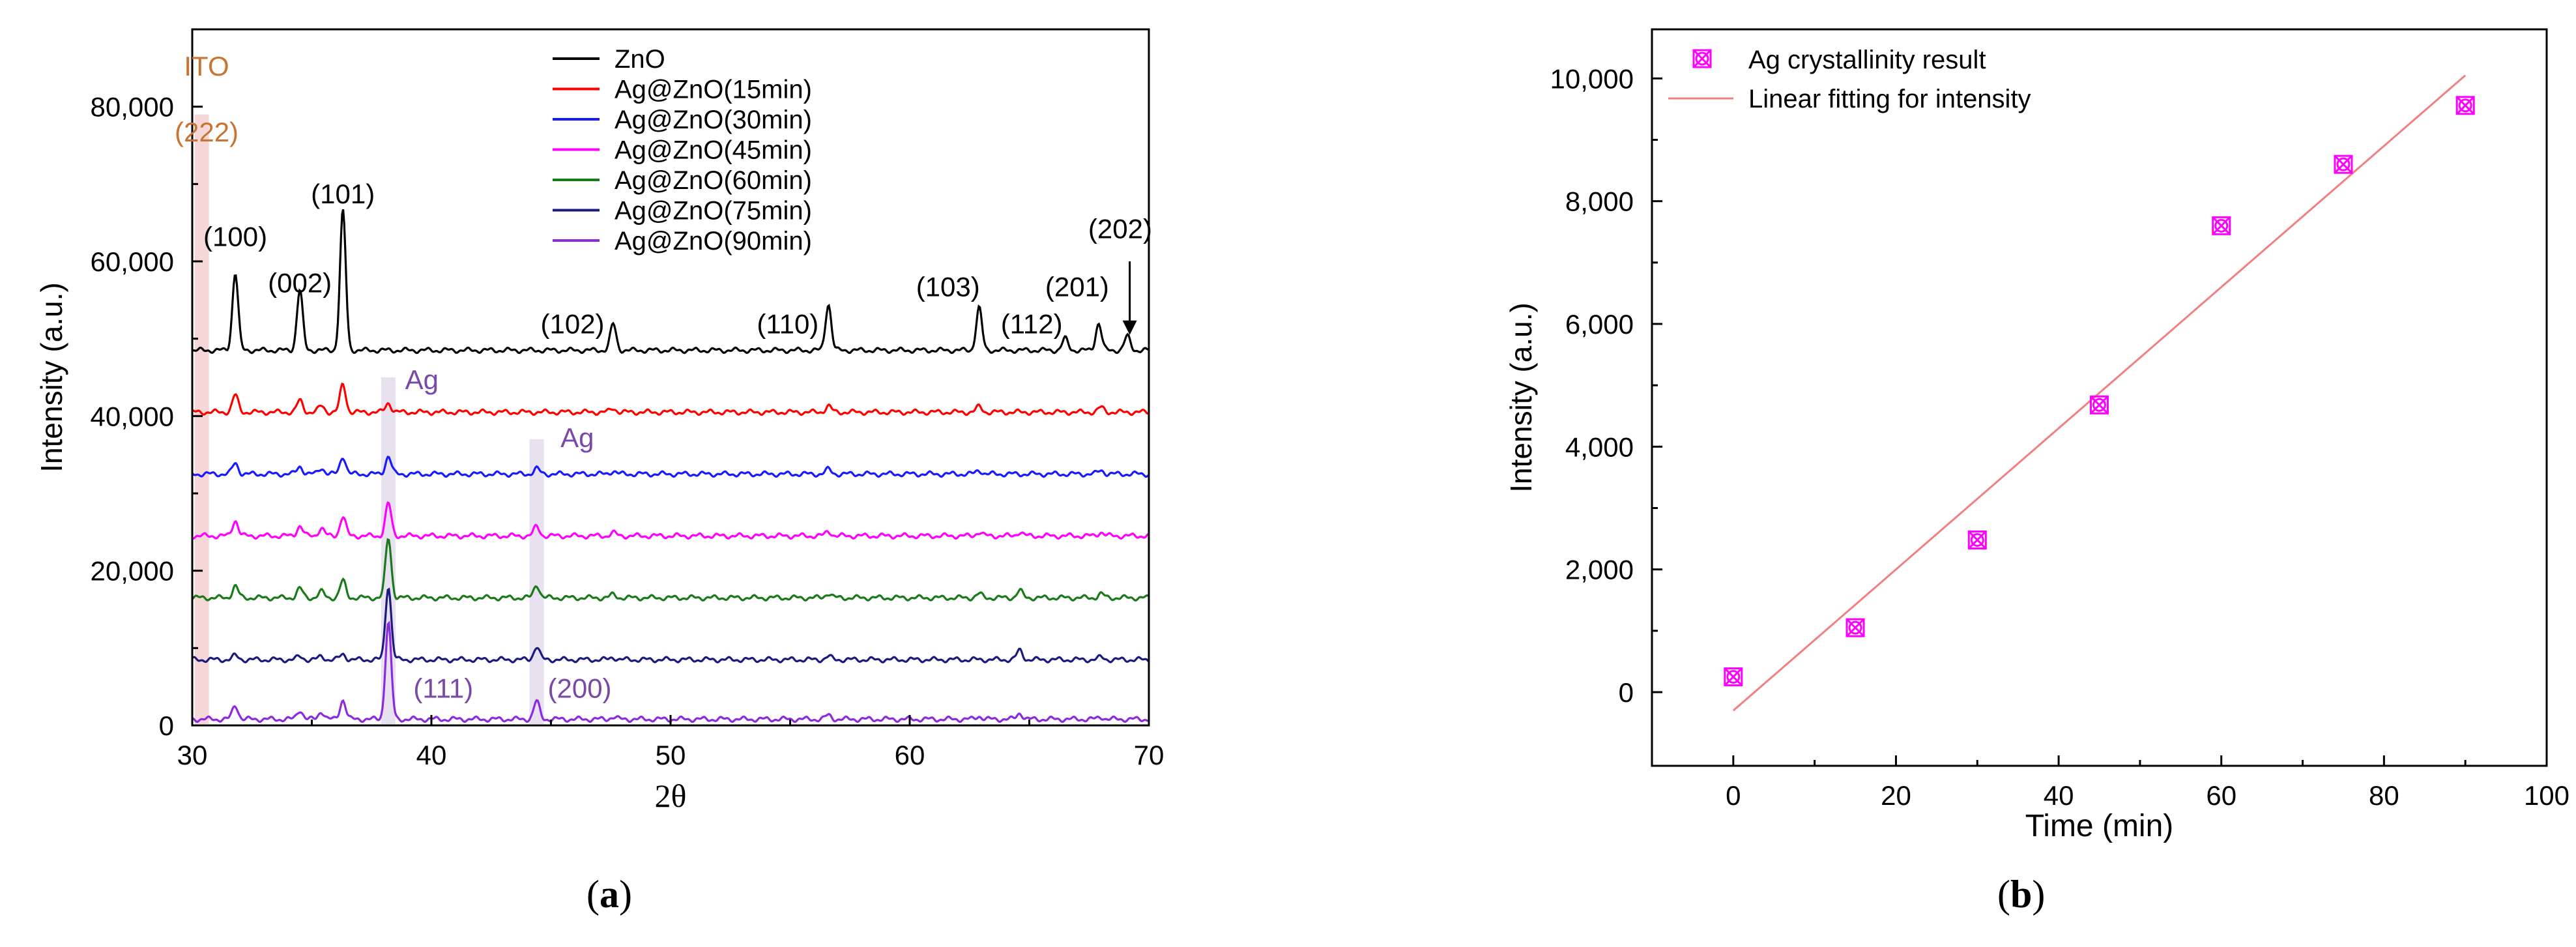 The image size is (2576, 947). I want to click on peak-label-9: (201), so click(1077, 287).